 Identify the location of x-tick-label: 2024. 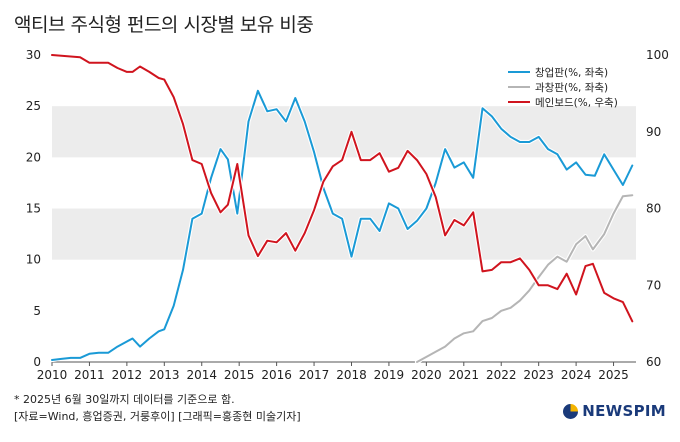
(576, 375).